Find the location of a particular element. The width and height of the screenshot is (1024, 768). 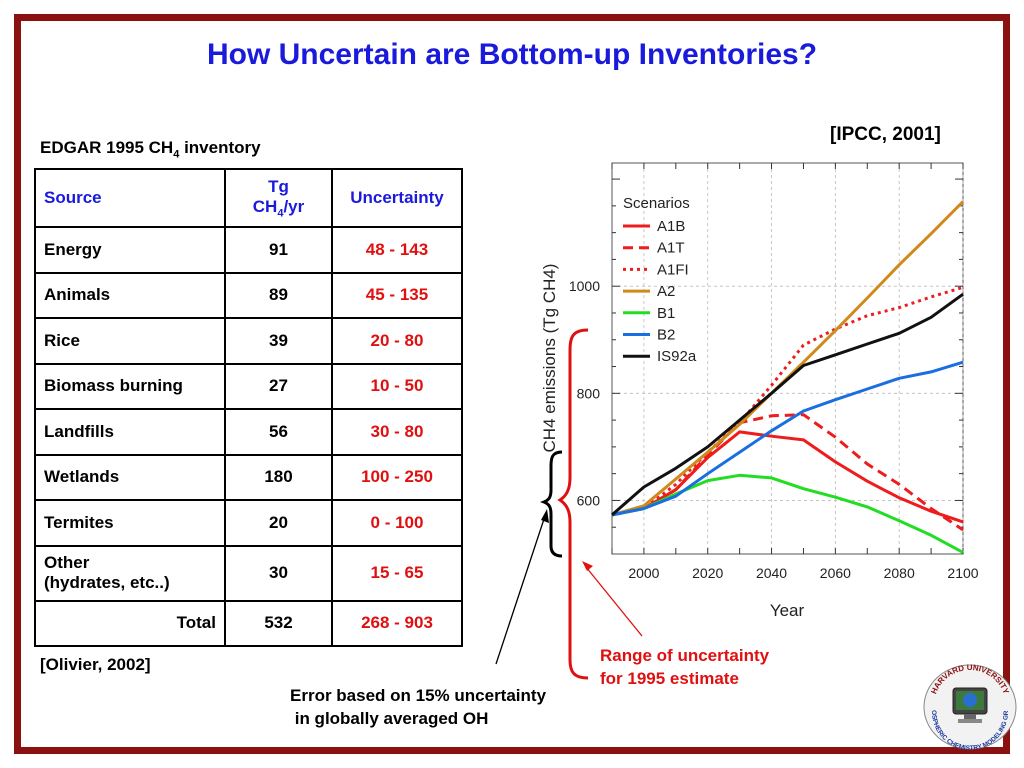

table-row-other: Other (hydrates, etc..) 30 15 - 65 is located at coordinates (248, 573).